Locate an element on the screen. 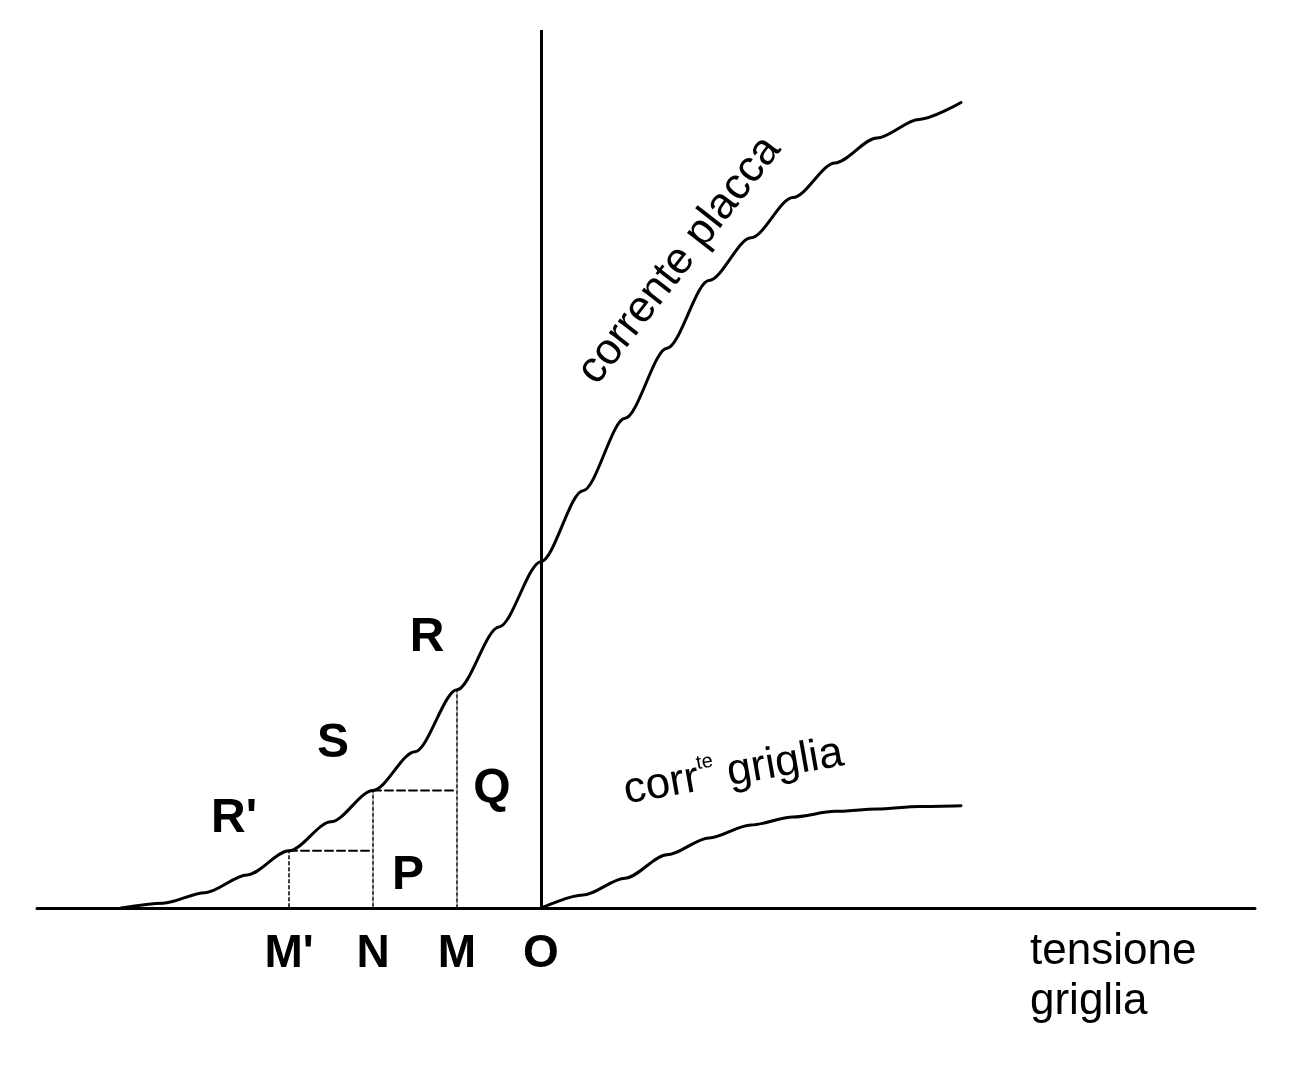 The width and height of the screenshot is (1295, 1066). annotation: Q is located at coordinates (492, 785).